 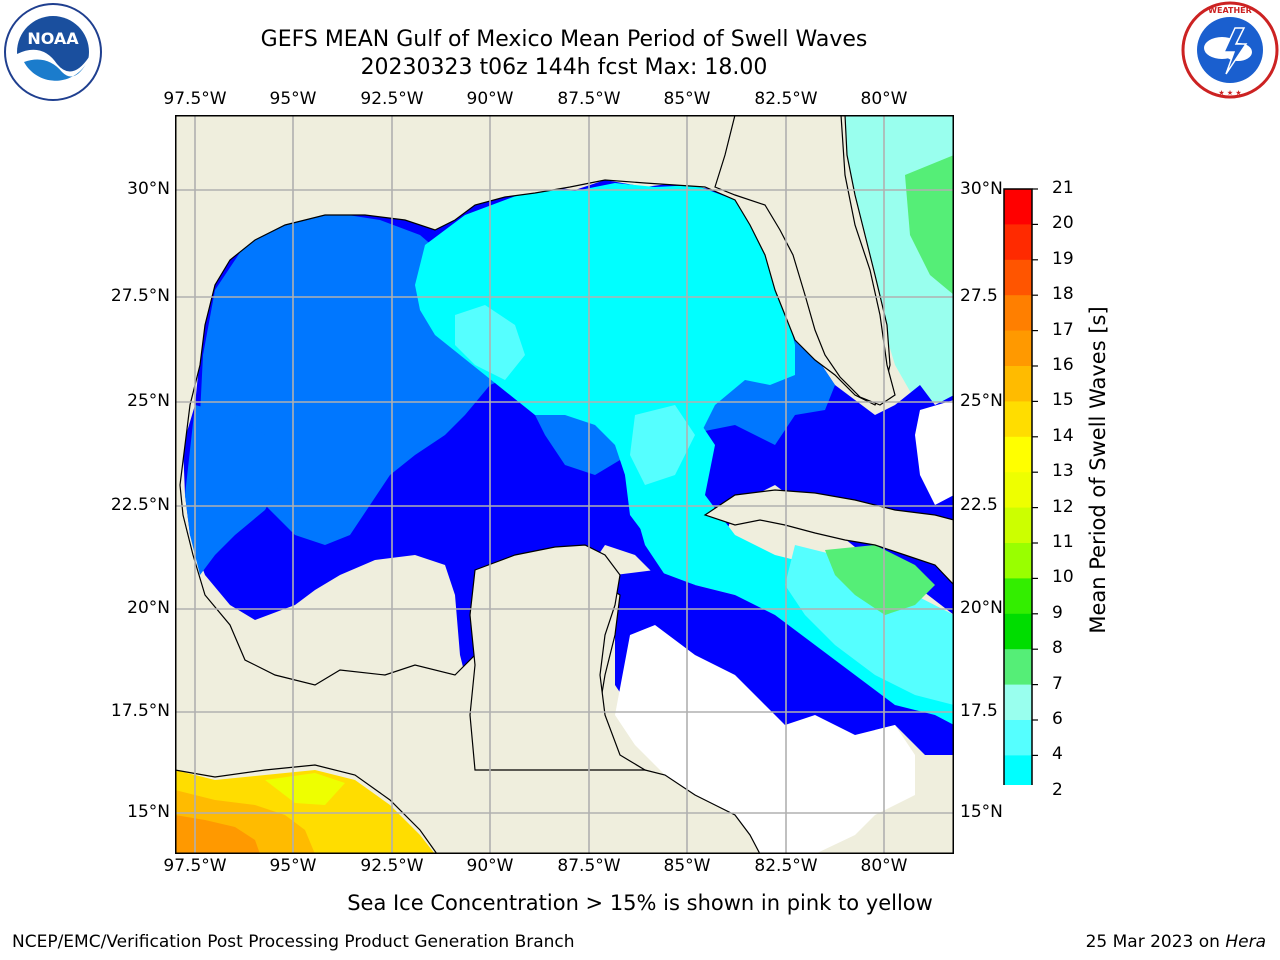 What do you see at coordinates (490, 99) in the screenshot?
I see `lon-label-top-3: 90°W` at bounding box center [490, 99].